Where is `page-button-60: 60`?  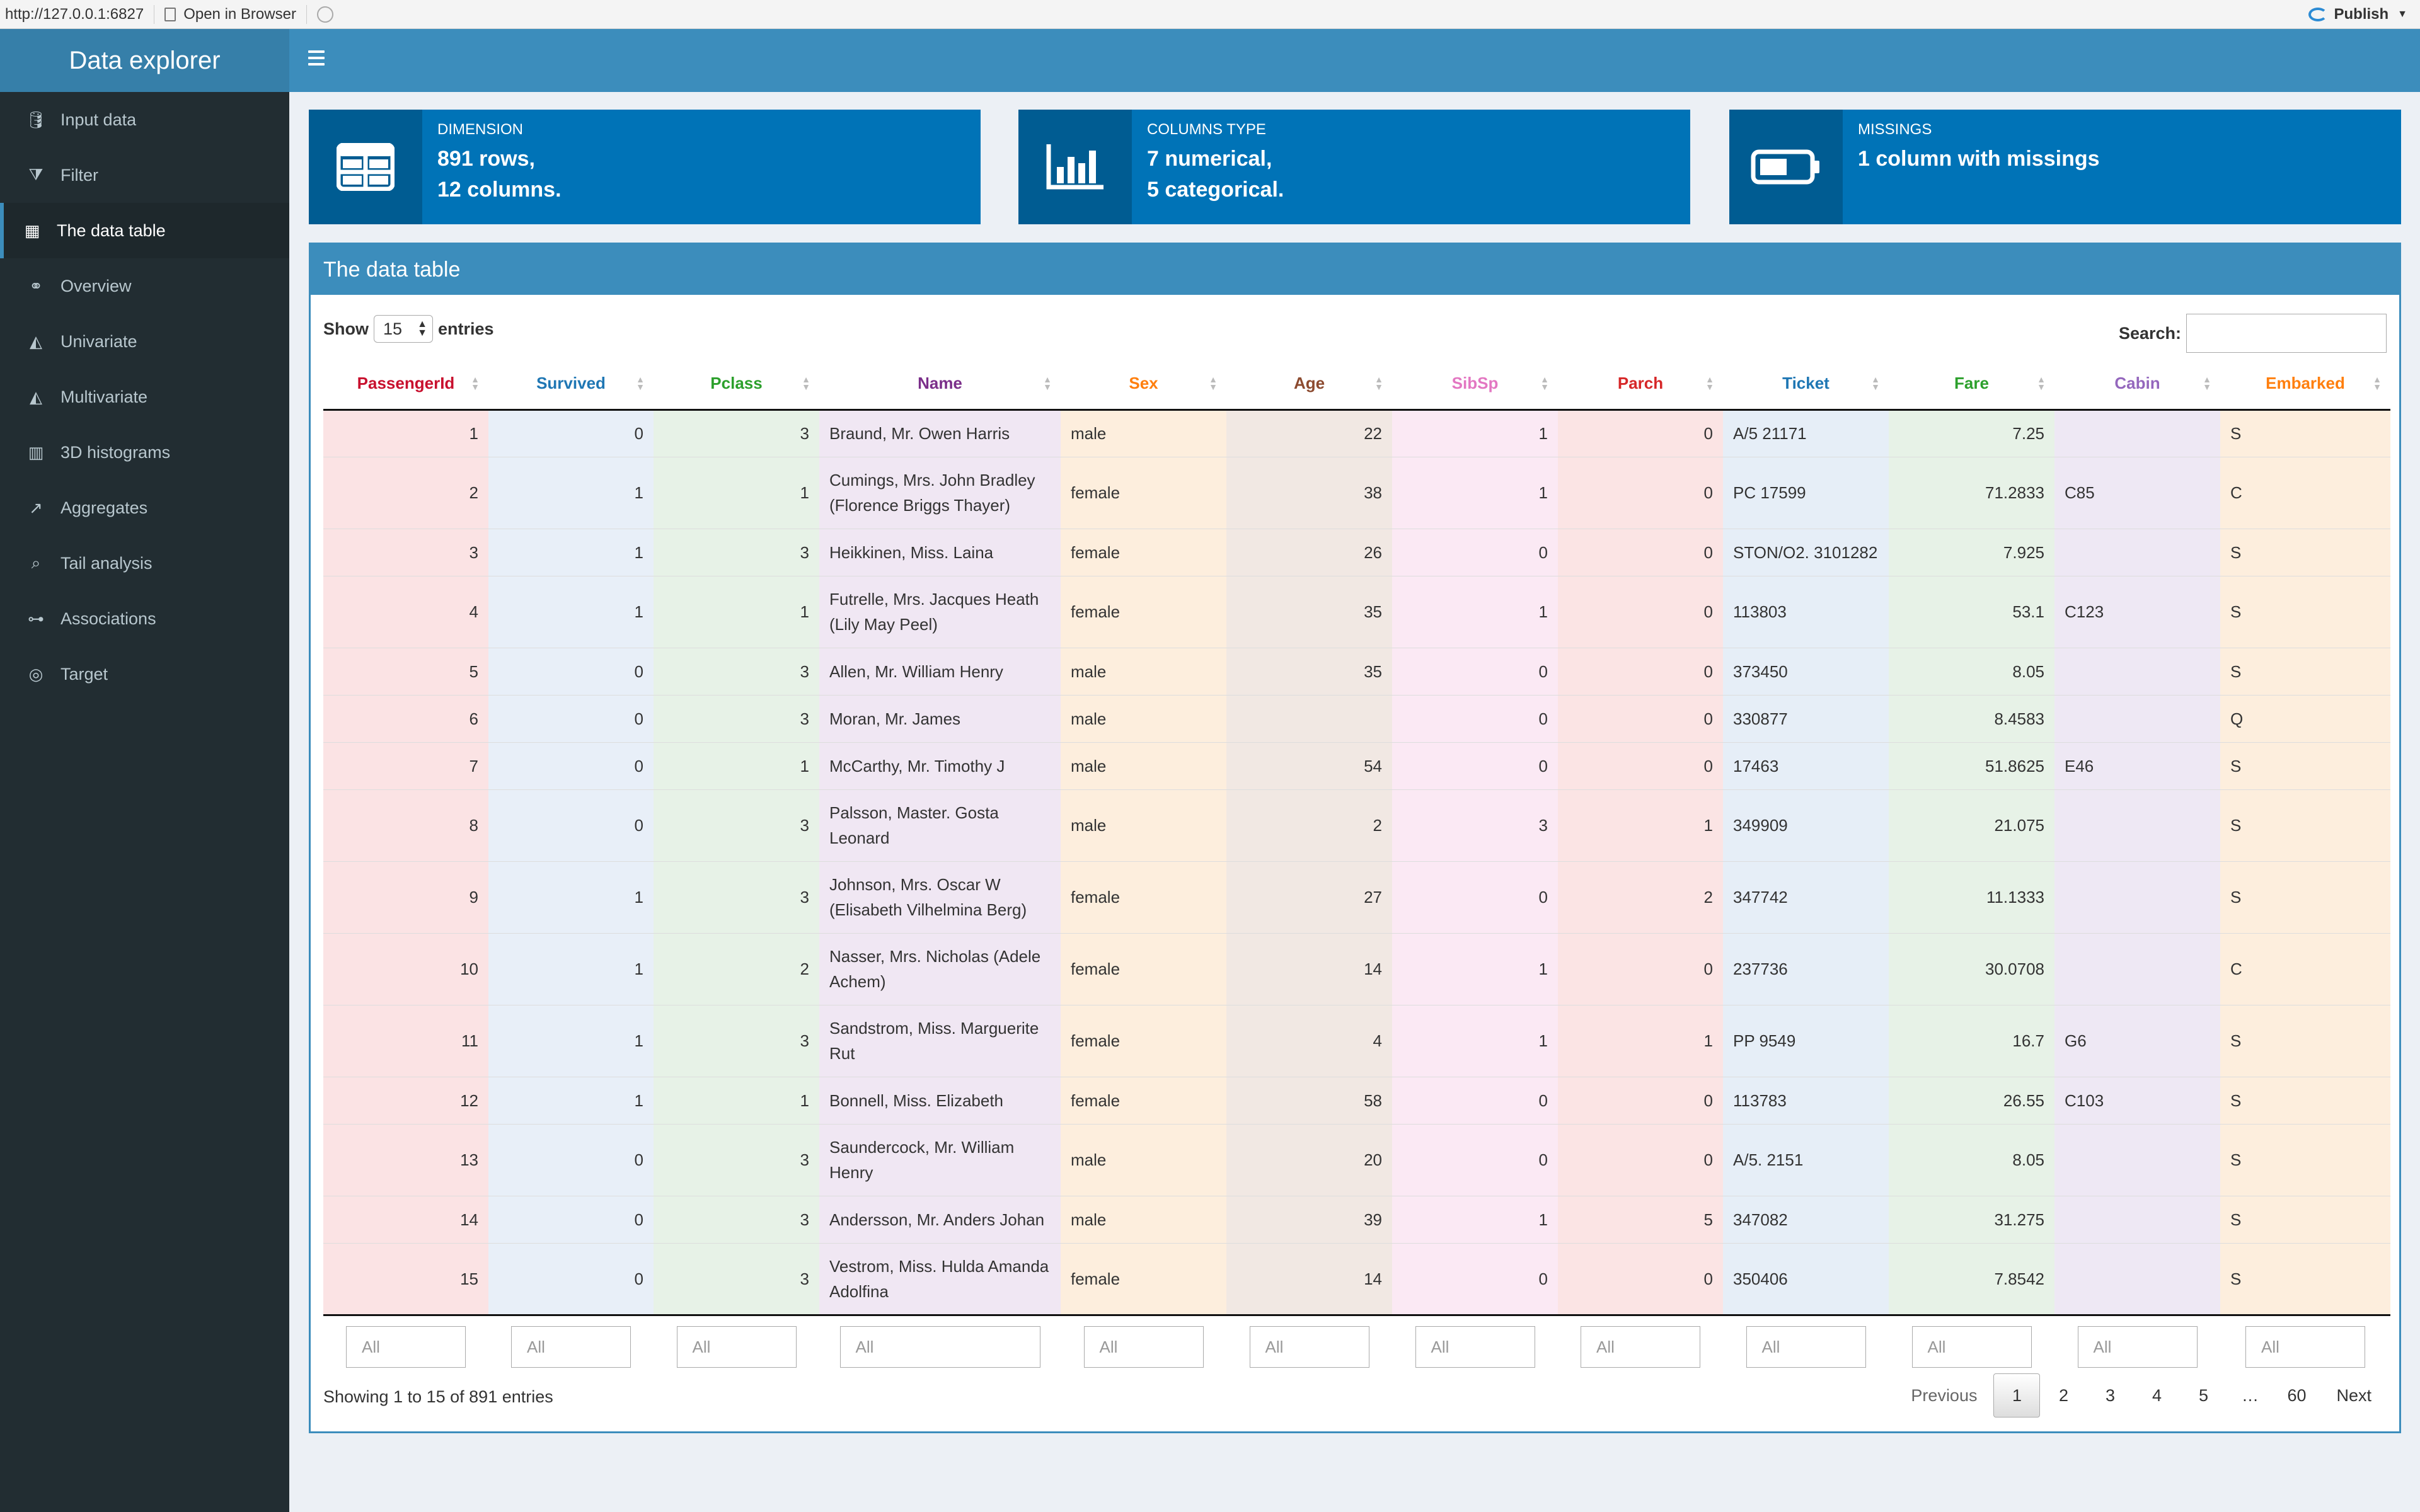 page-button-60: 60 is located at coordinates (2297, 1395).